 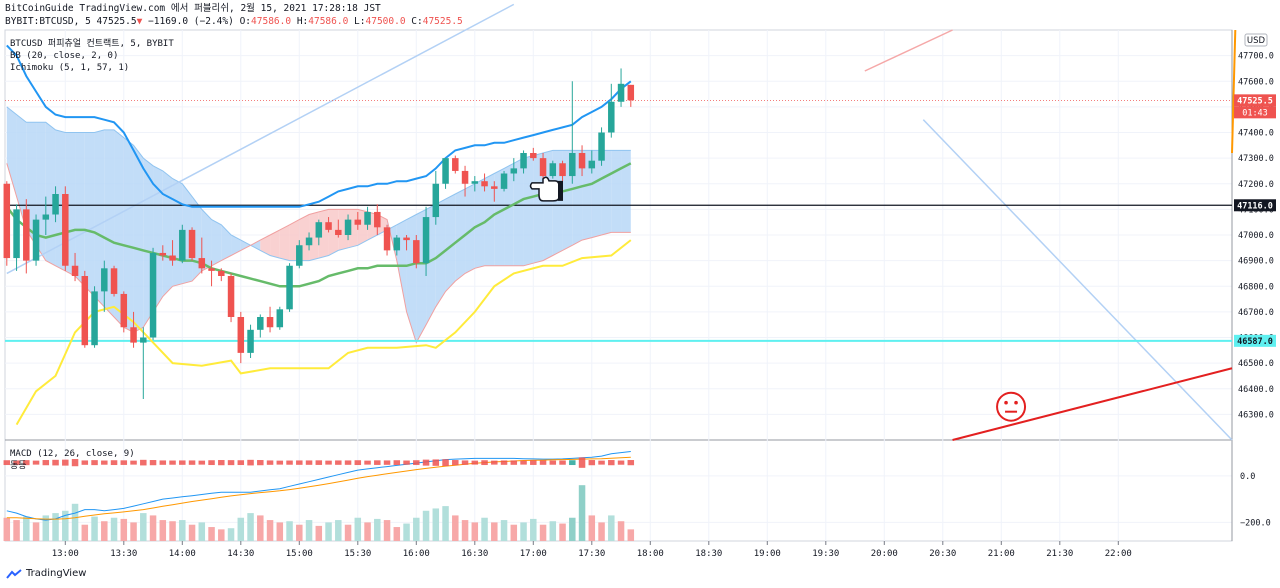 I want to click on last-price-badge-text: 47525.5, so click(x=1255, y=101).